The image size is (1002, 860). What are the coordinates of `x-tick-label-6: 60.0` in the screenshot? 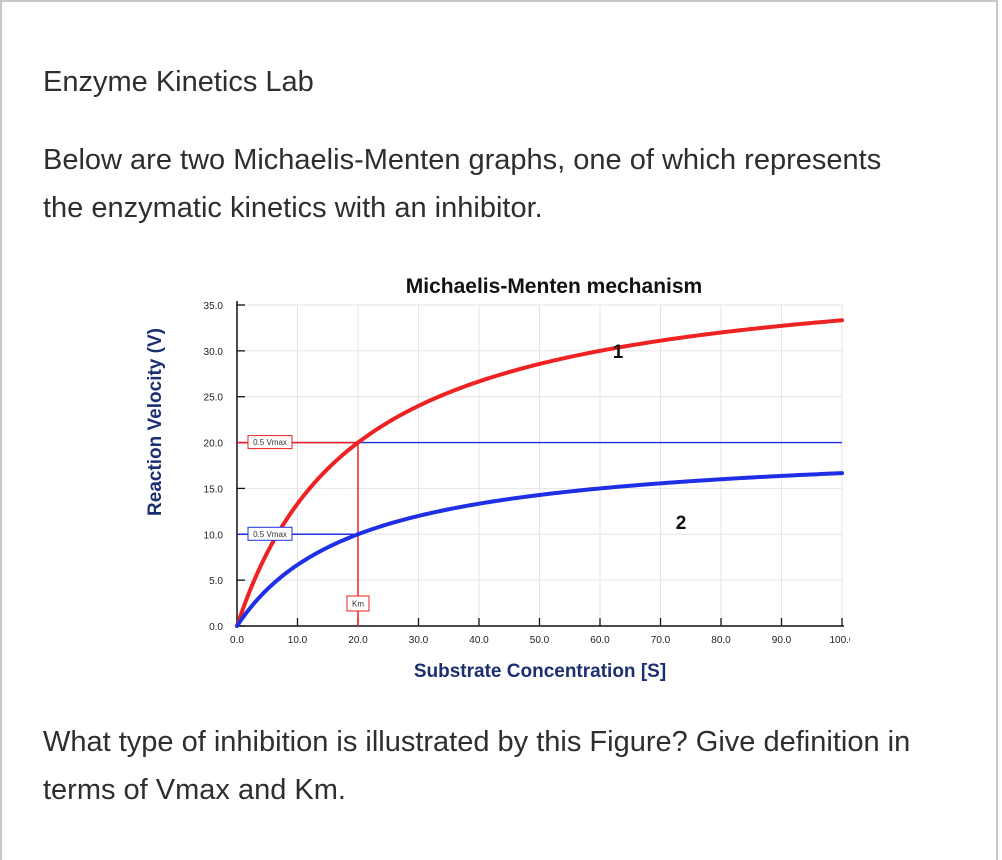 It's located at (600, 640).